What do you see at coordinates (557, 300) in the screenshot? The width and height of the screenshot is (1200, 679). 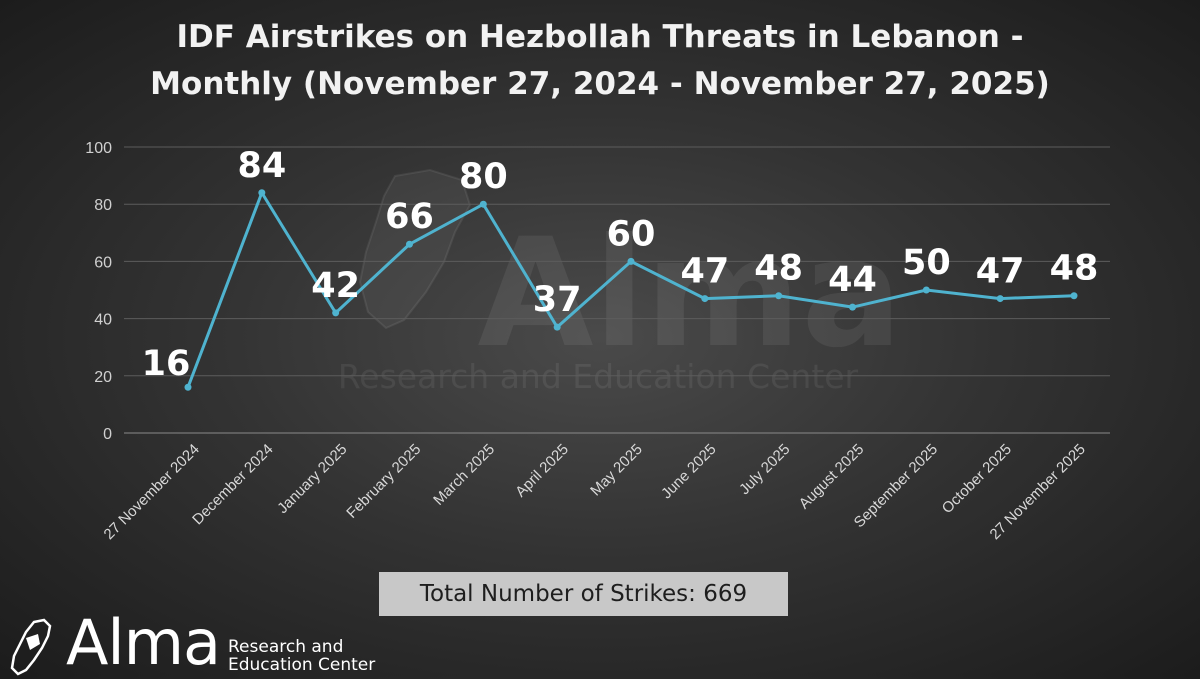 I see `data-label: 37` at bounding box center [557, 300].